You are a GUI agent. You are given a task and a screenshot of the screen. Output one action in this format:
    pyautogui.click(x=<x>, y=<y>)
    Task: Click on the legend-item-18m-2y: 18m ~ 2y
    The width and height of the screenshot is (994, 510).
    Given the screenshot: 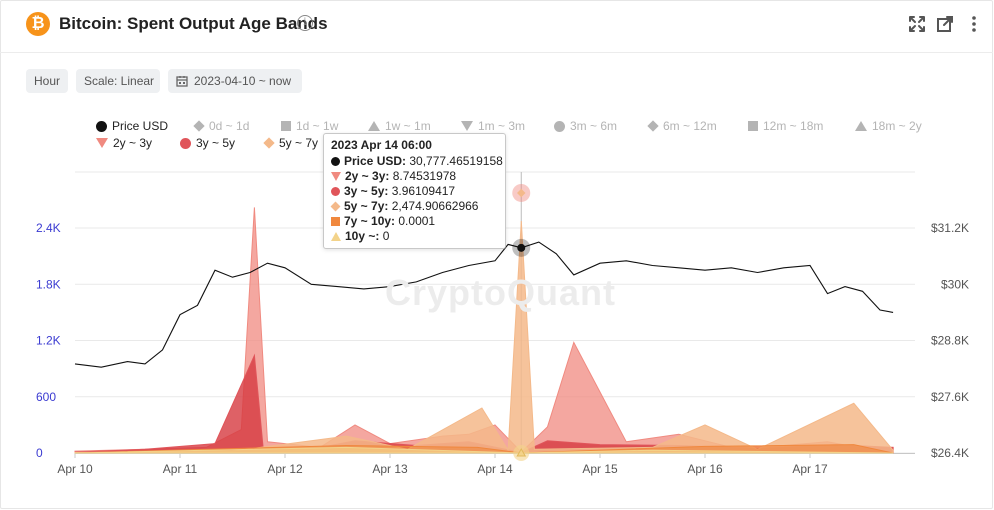 What is the action you would take?
    pyautogui.click(x=888, y=126)
    